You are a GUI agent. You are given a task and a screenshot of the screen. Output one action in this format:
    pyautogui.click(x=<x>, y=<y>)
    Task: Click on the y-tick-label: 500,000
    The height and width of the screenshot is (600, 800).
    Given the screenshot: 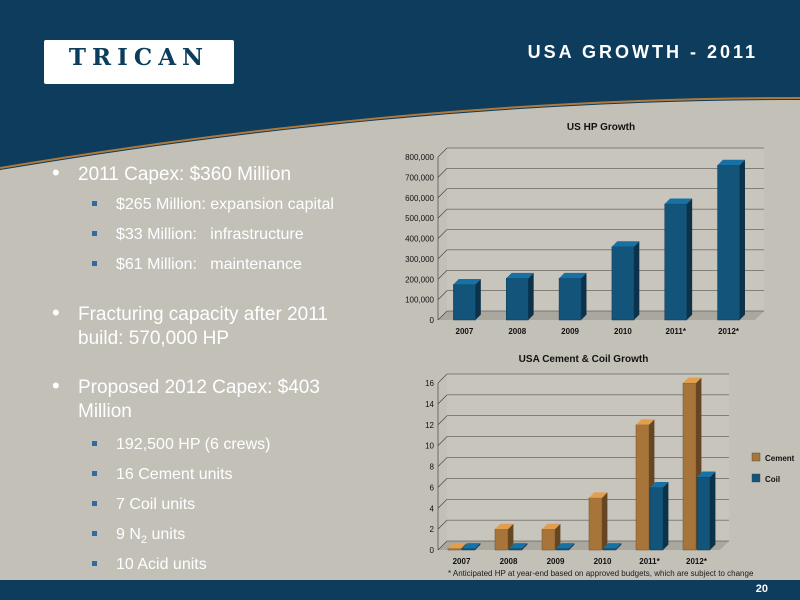 What is the action you would take?
    pyautogui.click(x=419, y=218)
    